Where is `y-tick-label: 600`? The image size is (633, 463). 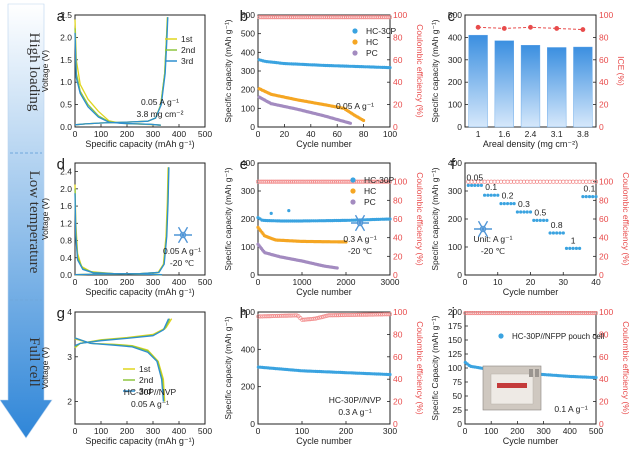
y-tick-label: 600 is located at coordinates (248, 15).